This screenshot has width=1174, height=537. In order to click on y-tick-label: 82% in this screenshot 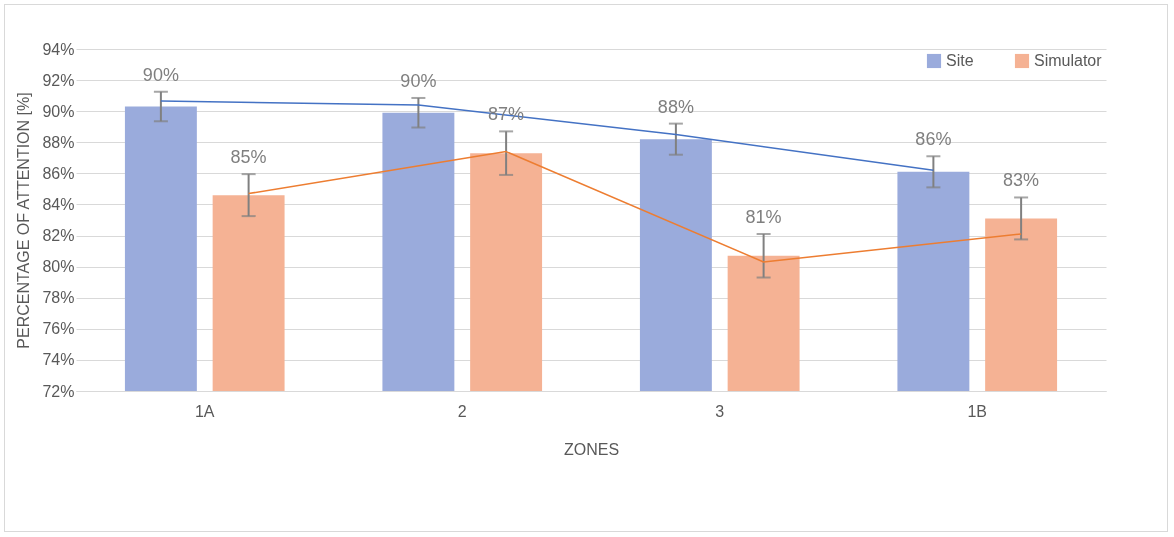, I will do `click(58, 236)`.